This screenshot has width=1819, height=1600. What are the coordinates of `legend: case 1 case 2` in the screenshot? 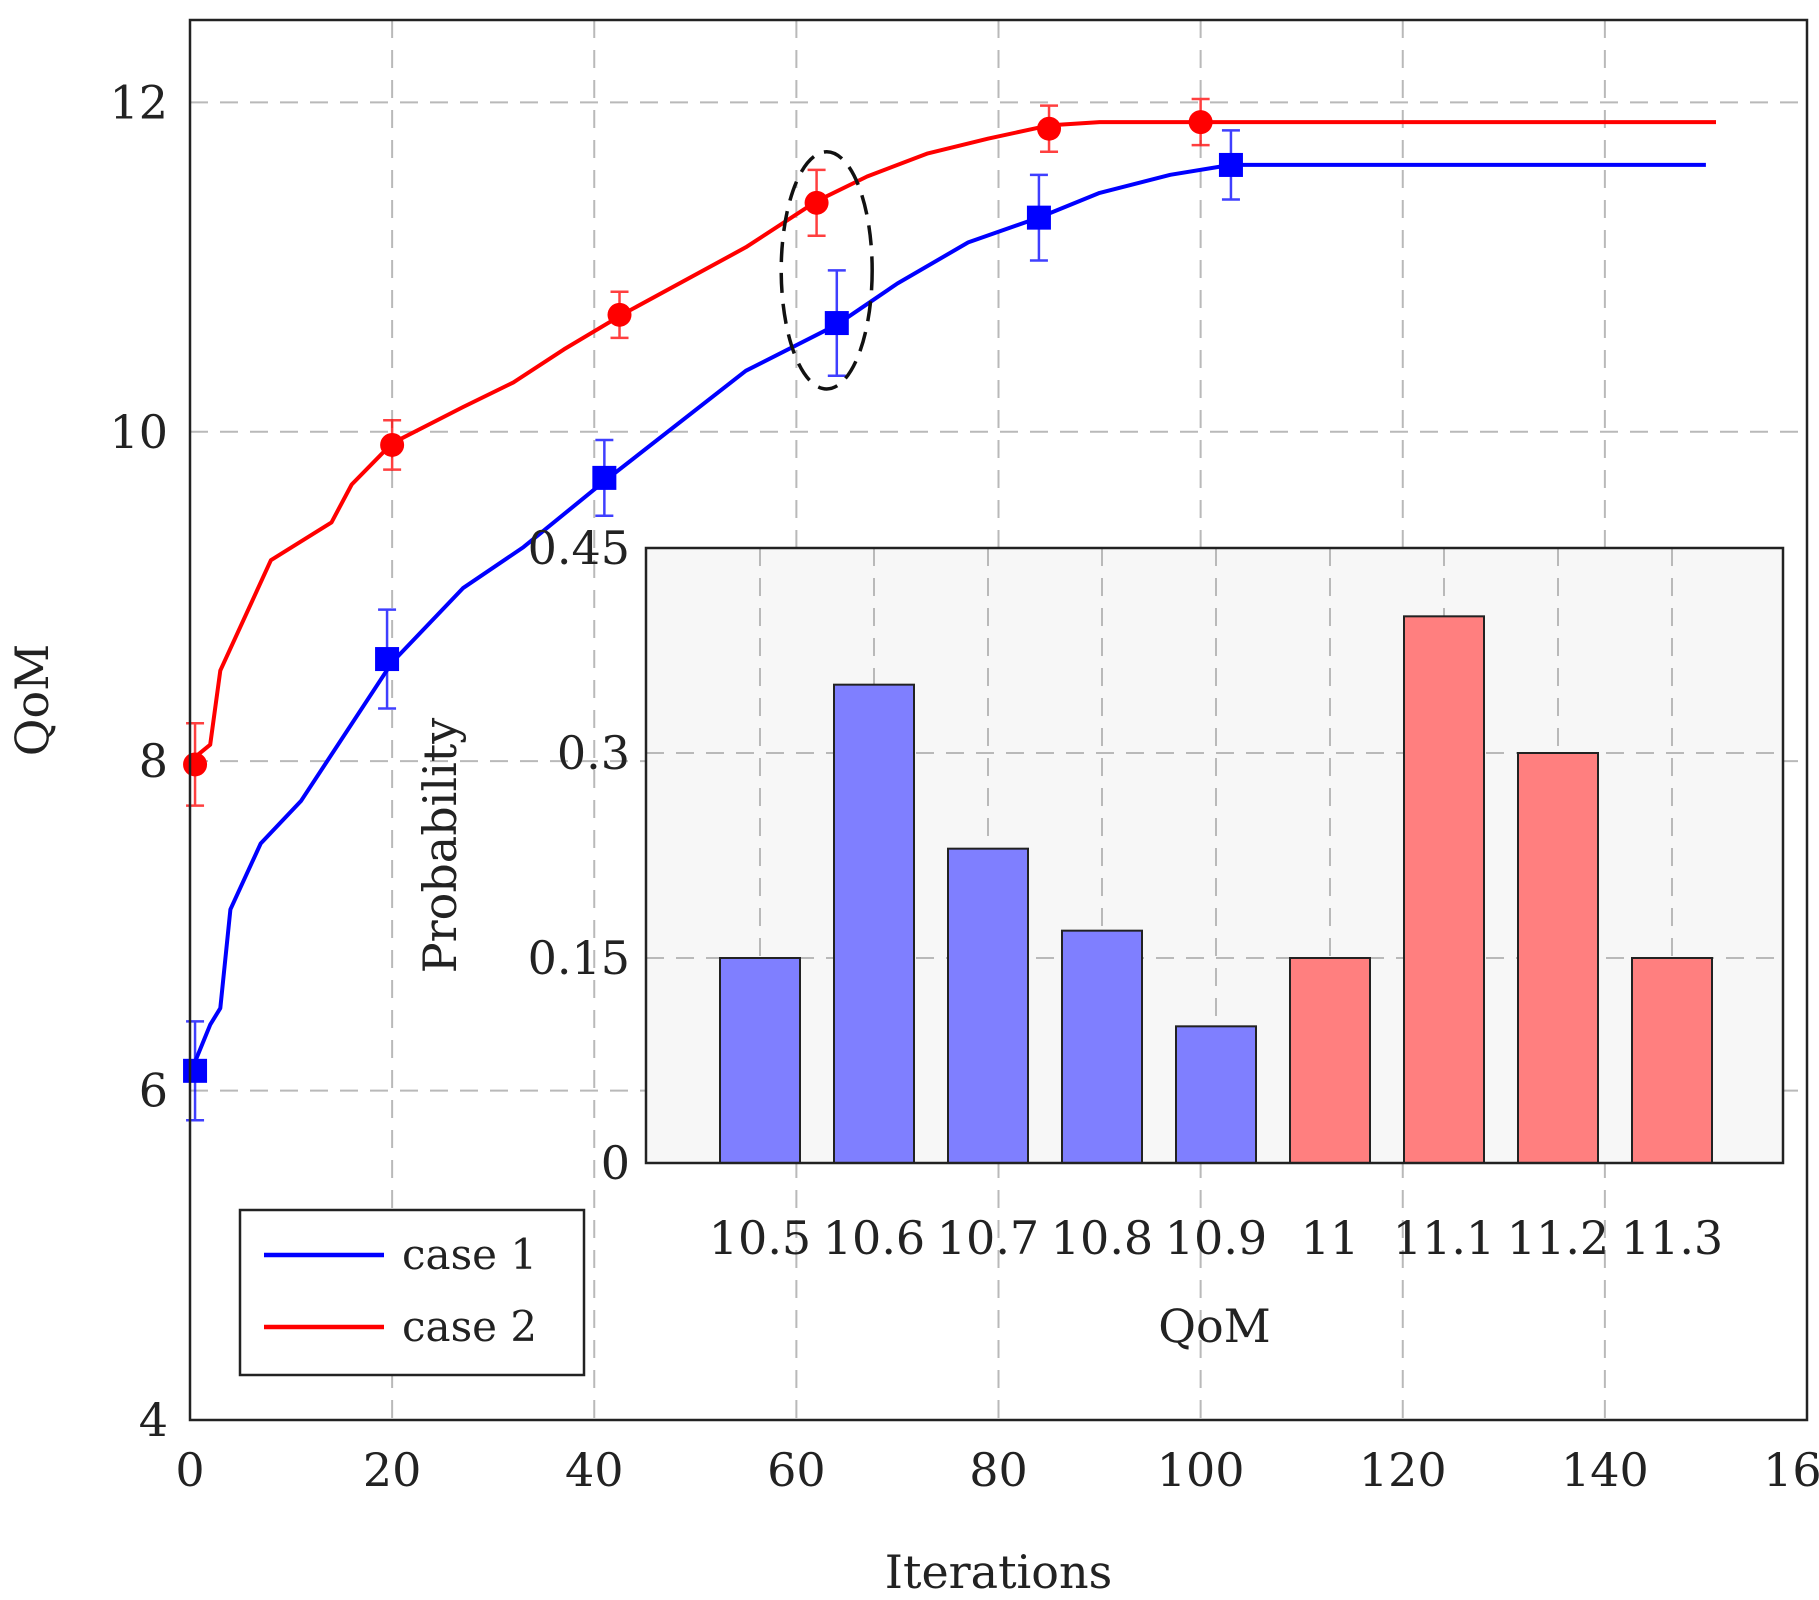 It's located at (412, 1292).